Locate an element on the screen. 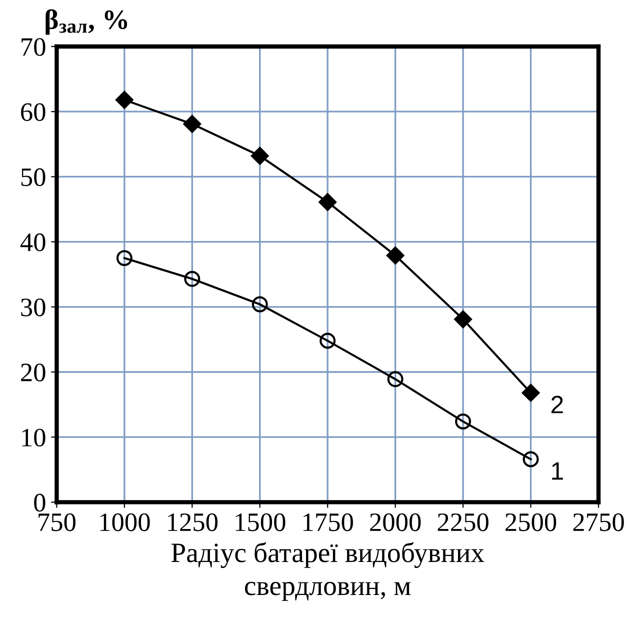 The height and width of the screenshot is (620, 630). x-tick-label: 2500 is located at coordinates (531, 522).